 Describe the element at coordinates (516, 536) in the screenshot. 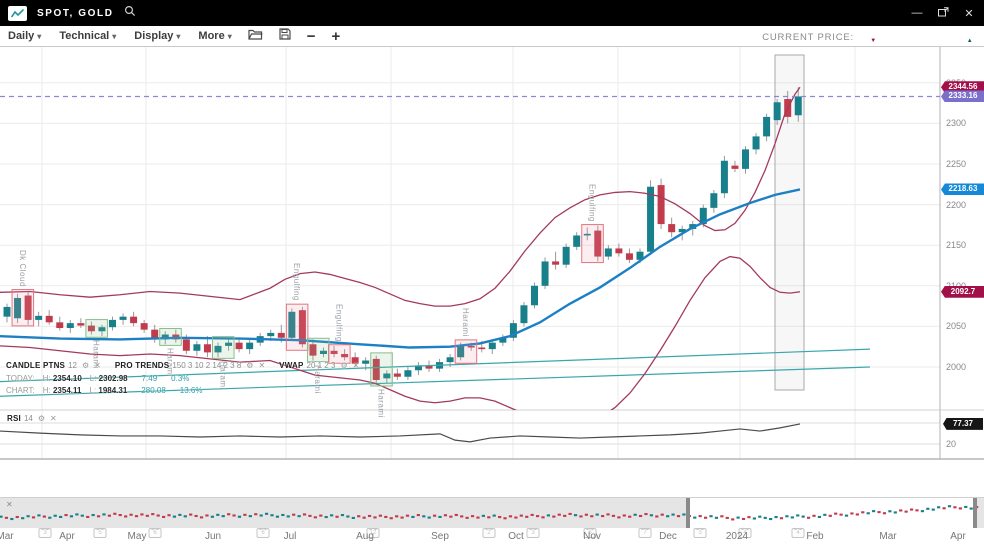

I see `navigator-month-label: Oct` at that location.